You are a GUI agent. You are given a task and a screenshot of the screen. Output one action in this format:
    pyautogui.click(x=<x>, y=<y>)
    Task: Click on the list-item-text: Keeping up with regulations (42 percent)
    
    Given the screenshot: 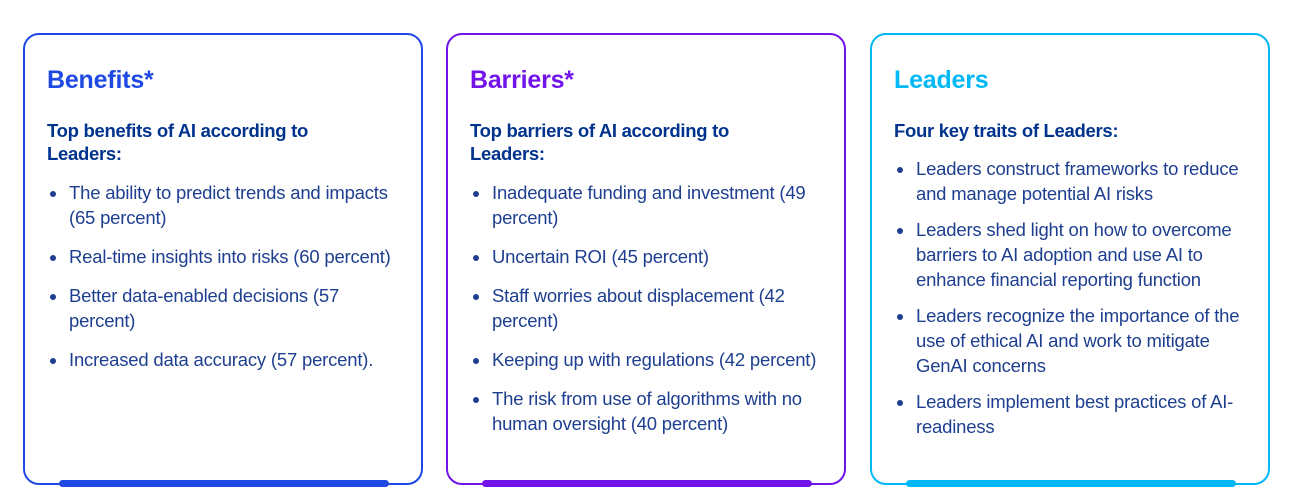 What is the action you would take?
    pyautogui.click(x=654, y=359)
    